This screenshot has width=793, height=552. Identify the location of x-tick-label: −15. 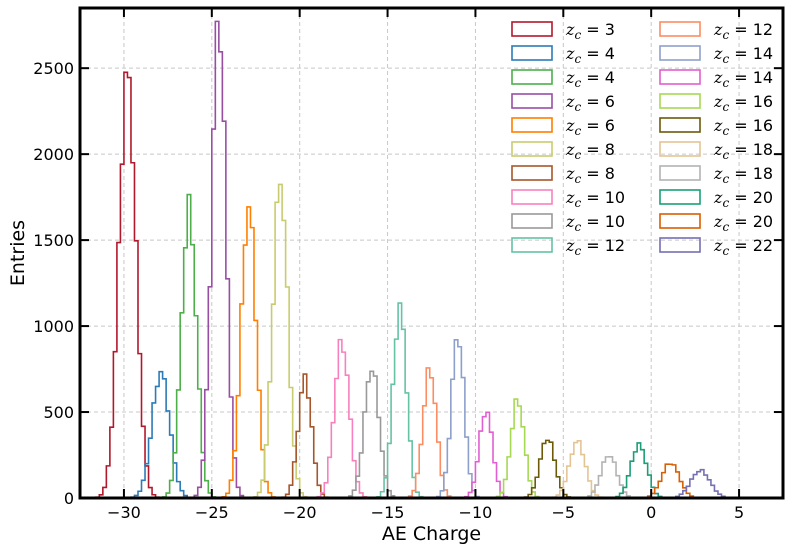
(388, 512).